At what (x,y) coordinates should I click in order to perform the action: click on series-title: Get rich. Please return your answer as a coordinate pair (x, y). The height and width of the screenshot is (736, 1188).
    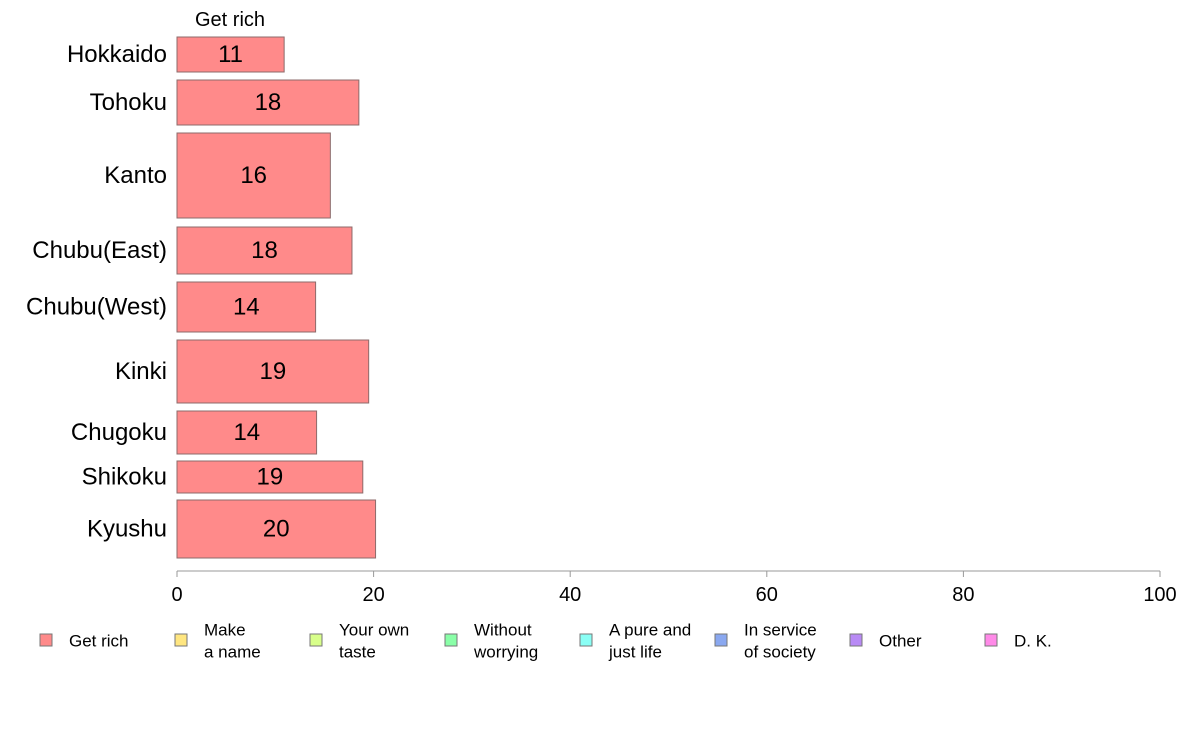
    Looking at the image, I should click on (230, 20).